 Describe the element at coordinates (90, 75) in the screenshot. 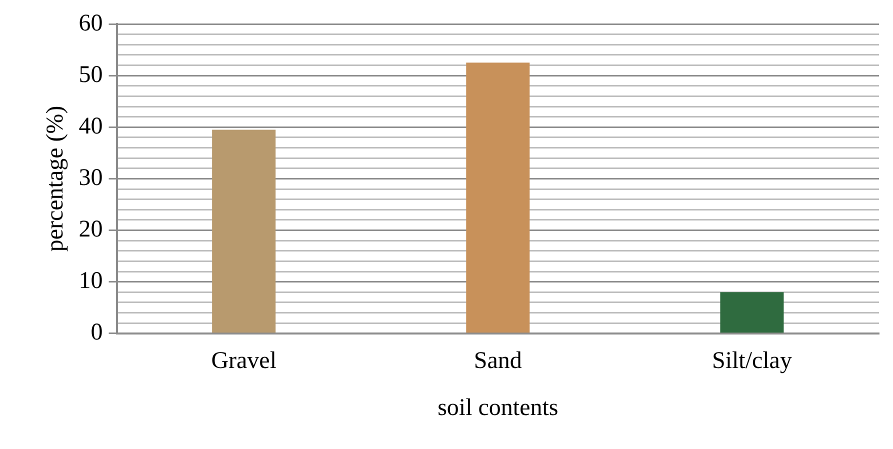

I see `y-tick-label: 50` at that location.